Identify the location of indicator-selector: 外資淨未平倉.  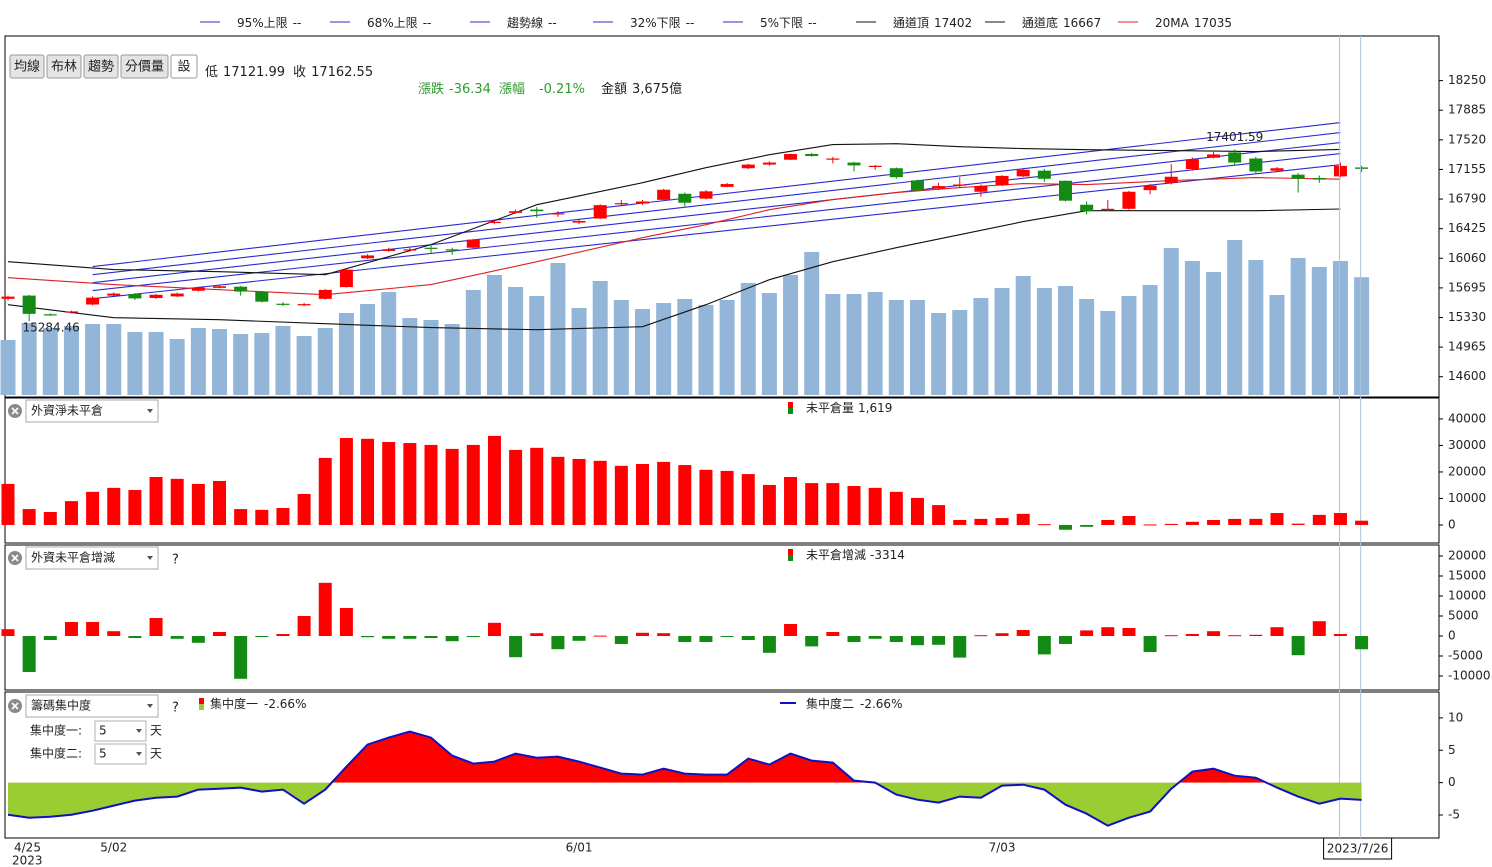
(83, 411).